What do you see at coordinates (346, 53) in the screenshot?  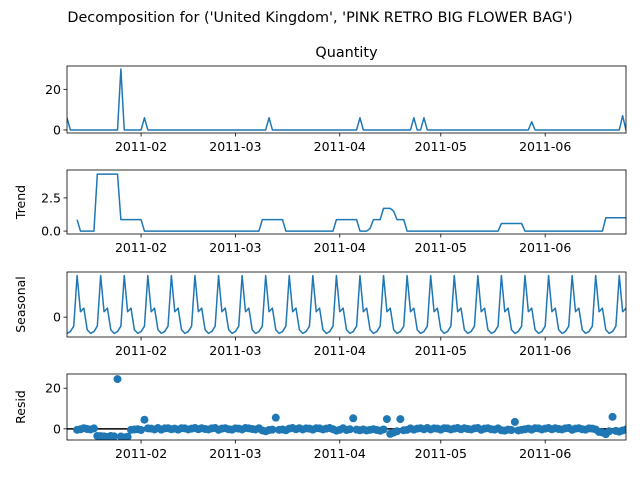 I see `quantity-panel-title: Quantity` at bounding box center [346, 53].